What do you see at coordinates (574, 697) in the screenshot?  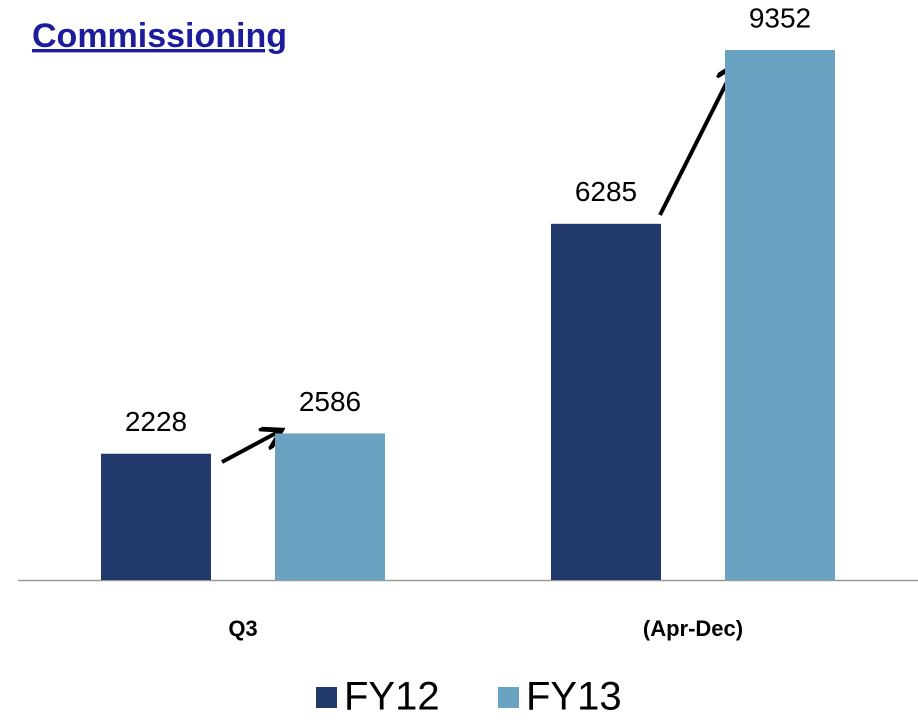 I see `legend-label: FY13` at bounding box center [574, 697].